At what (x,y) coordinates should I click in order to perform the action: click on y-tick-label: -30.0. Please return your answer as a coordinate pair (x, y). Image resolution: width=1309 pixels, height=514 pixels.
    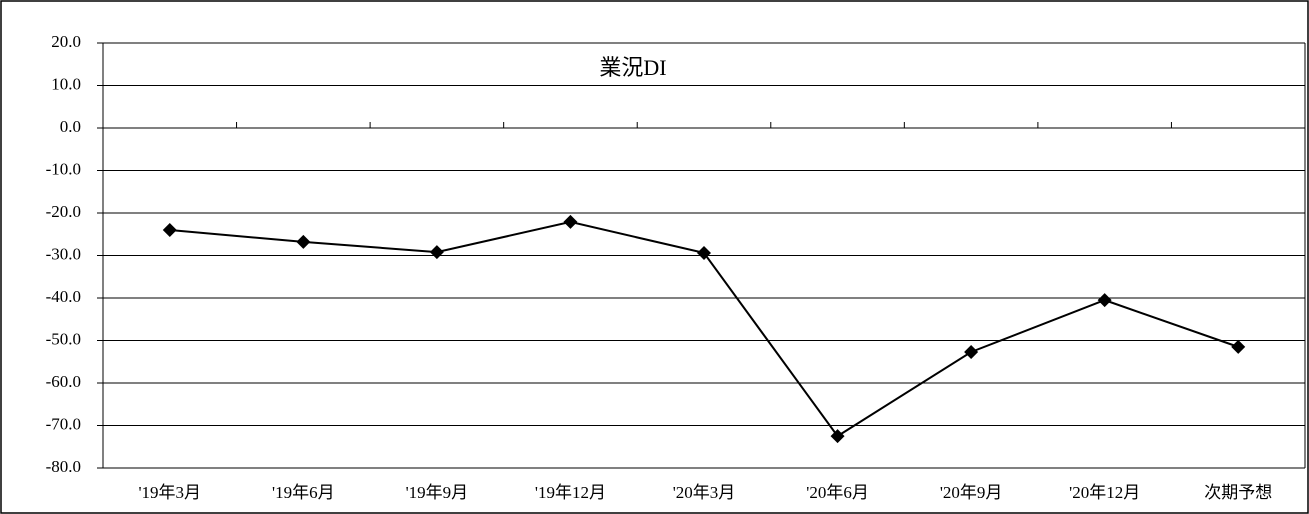
    Looking at the image, I should click on (63, 253).